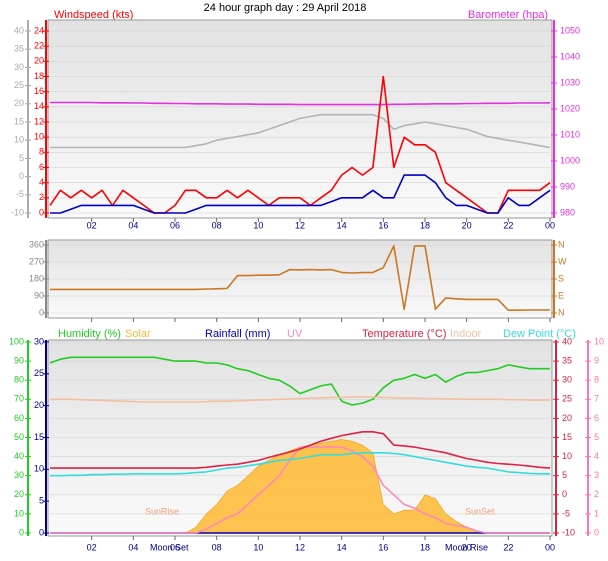  Describe the element at coordinates (36, 244) in the screenshot. I see `y-tick-label: 360` at that location.